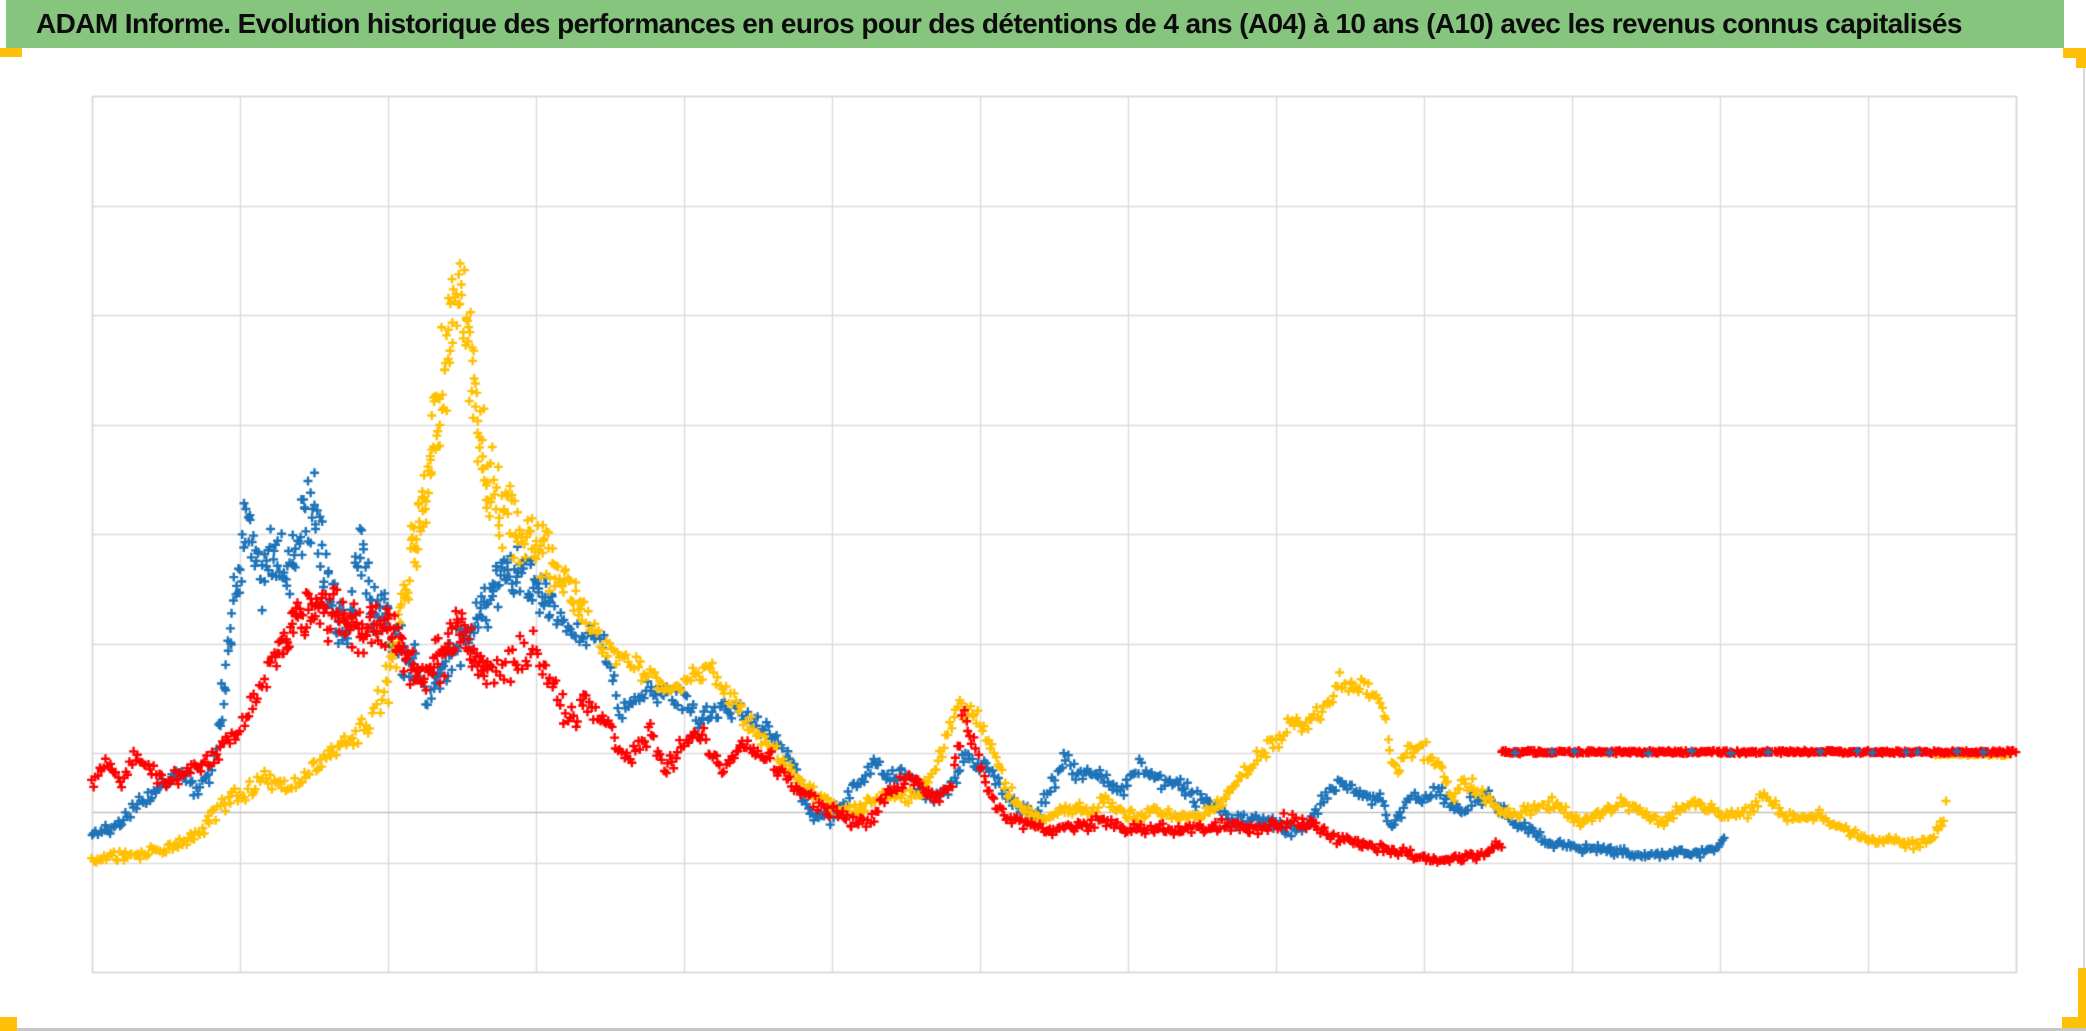 This screenshot has width=2086, height=1031. I want to click on selection-handle-bottom-left, so click(8, 1024).